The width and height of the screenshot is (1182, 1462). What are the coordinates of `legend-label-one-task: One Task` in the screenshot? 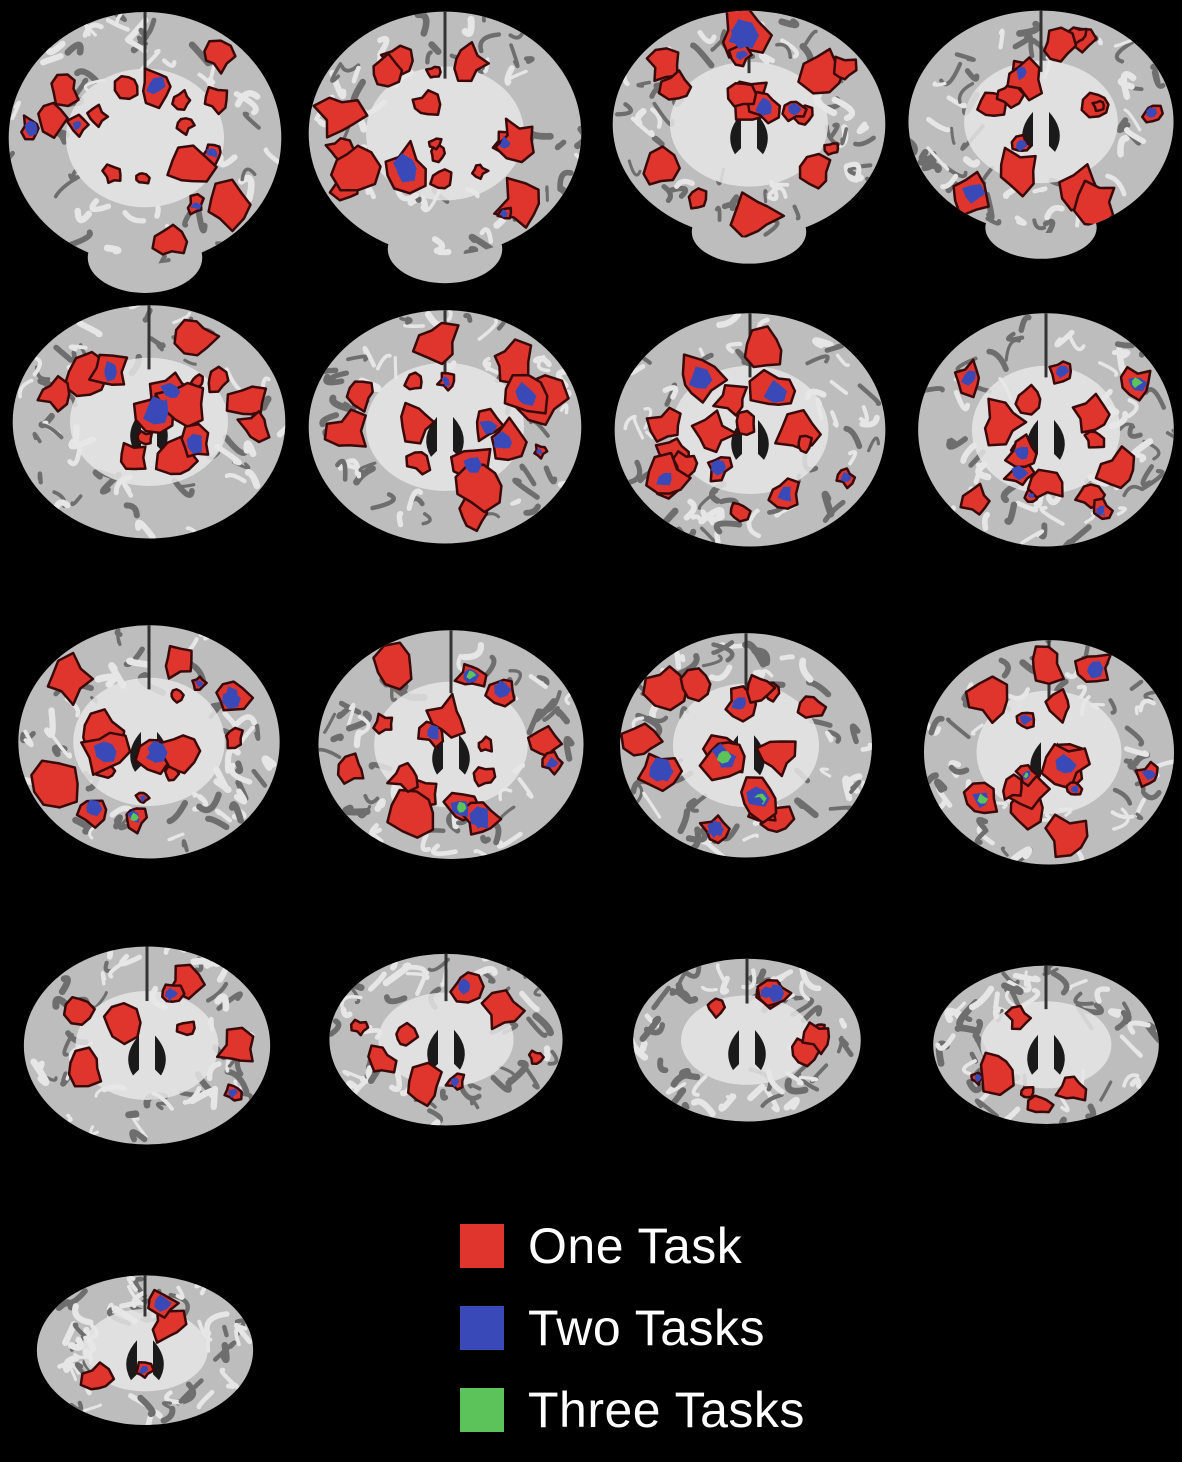 It's located at (635, 1246).